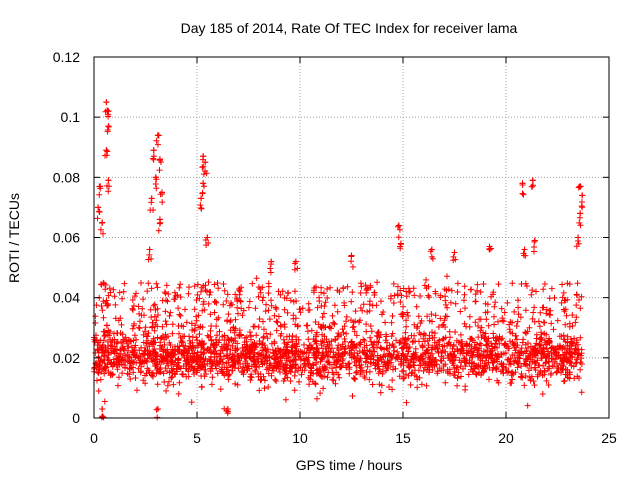 This screenshot has height=480, width=640. What do you see at coordinates (609, 438) in the screenshot?
I see `x-tick-label: 25` at bounding box center [609, 438].